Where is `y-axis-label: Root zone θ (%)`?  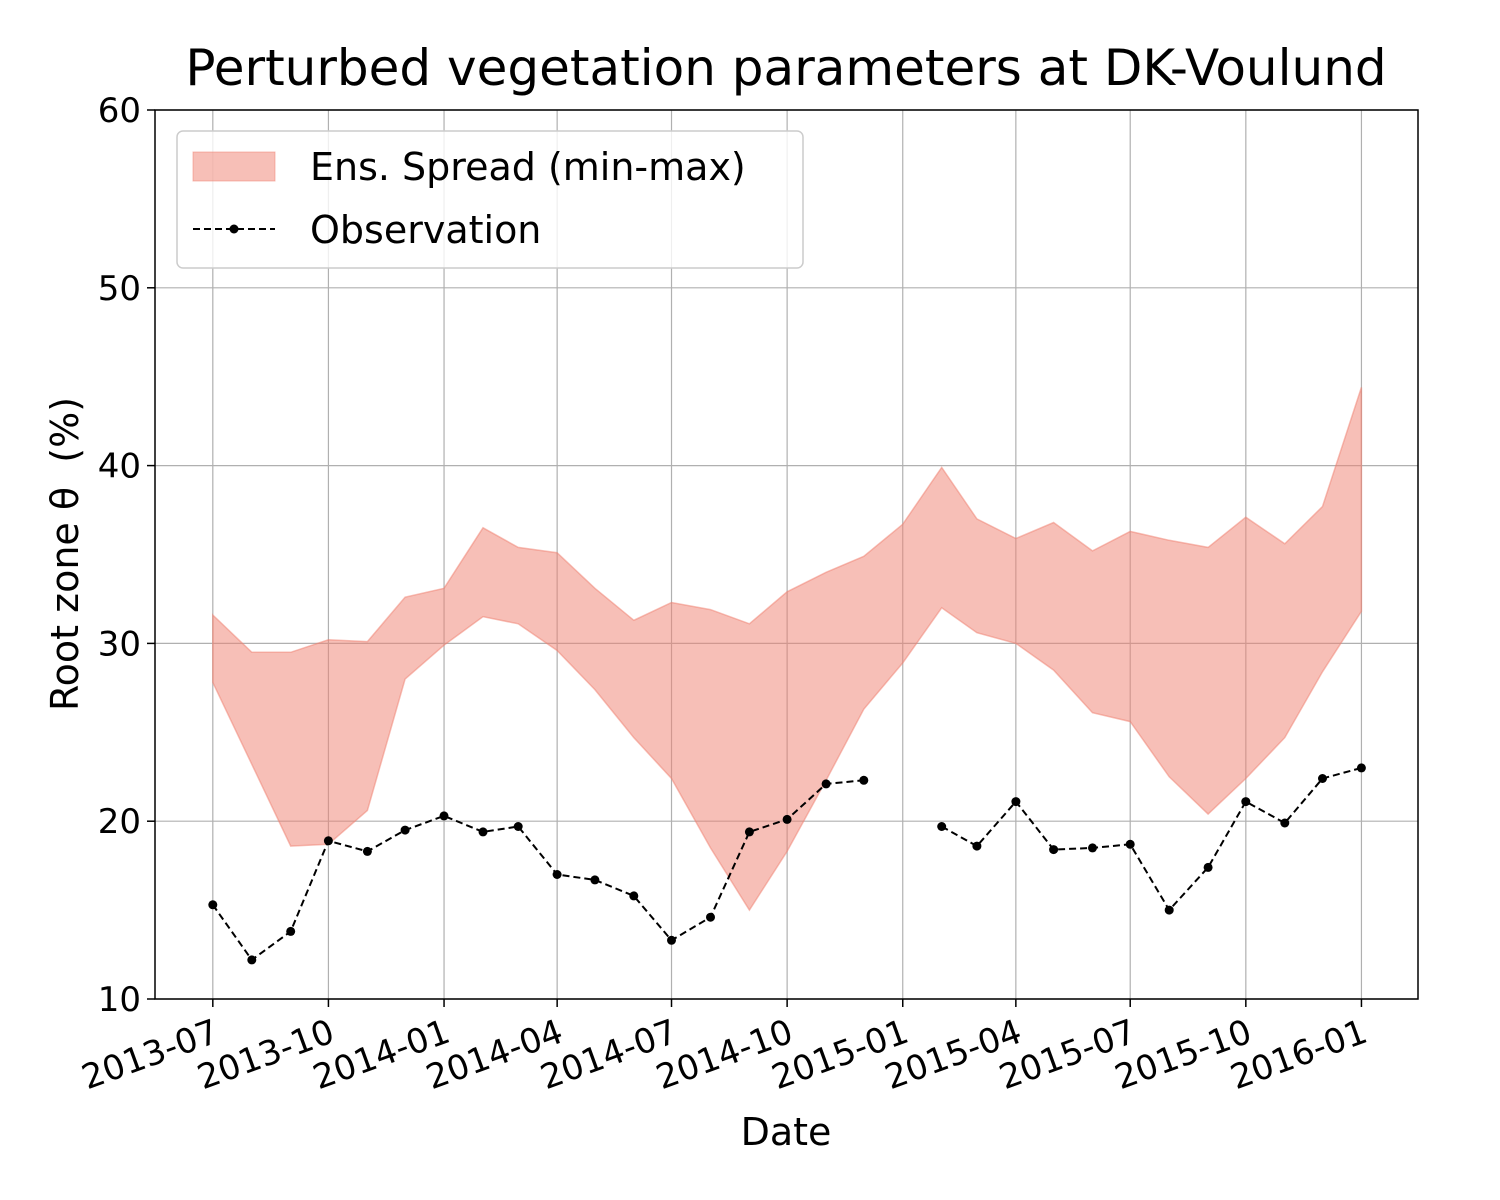 y-axis-label: Root zone θ (%) is located at coordinates (65, 554).